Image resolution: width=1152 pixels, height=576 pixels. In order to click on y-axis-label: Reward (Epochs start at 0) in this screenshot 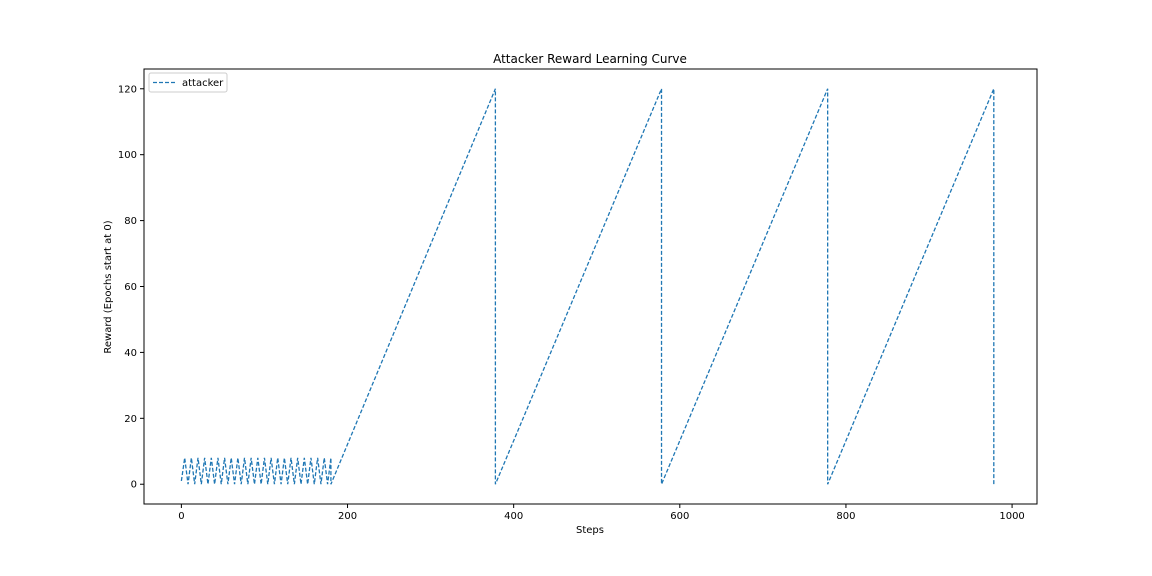, I will do `click(108, 286)`.